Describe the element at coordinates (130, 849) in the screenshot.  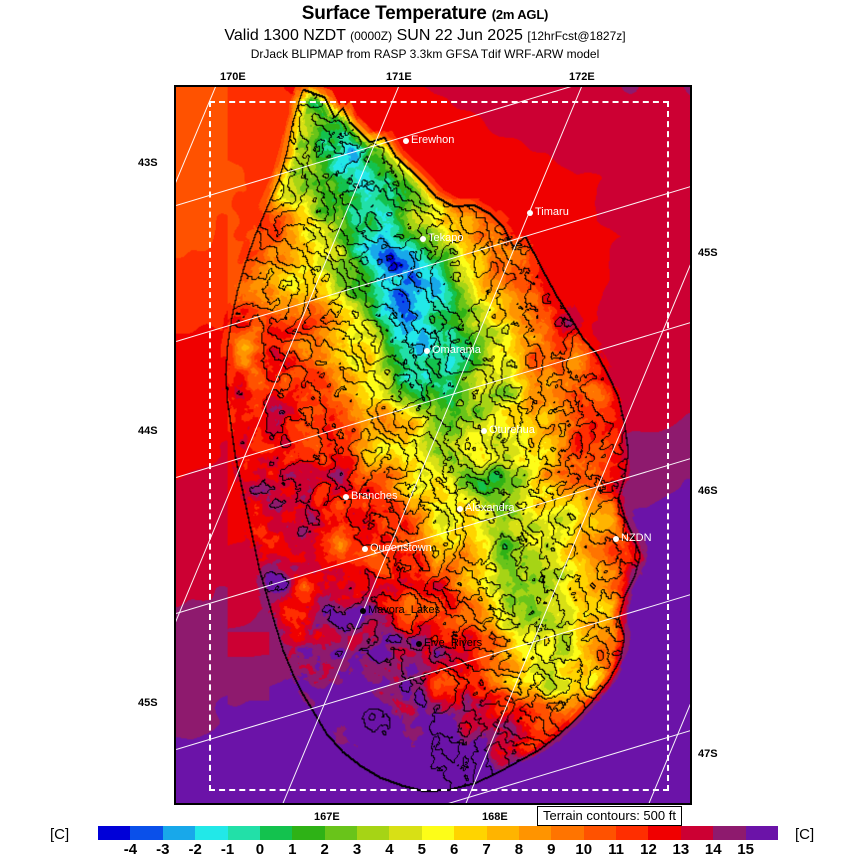
I see `colorbar-tick: -4` at that location.